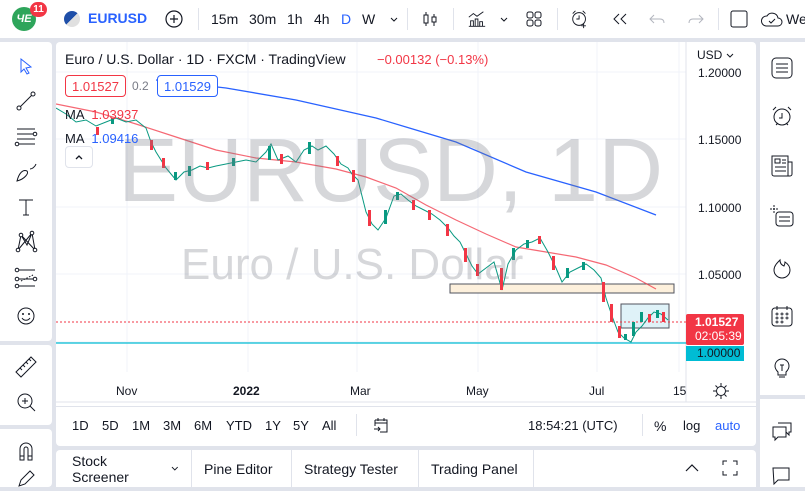  I want to click on magnet-icon, so click(26, 451).